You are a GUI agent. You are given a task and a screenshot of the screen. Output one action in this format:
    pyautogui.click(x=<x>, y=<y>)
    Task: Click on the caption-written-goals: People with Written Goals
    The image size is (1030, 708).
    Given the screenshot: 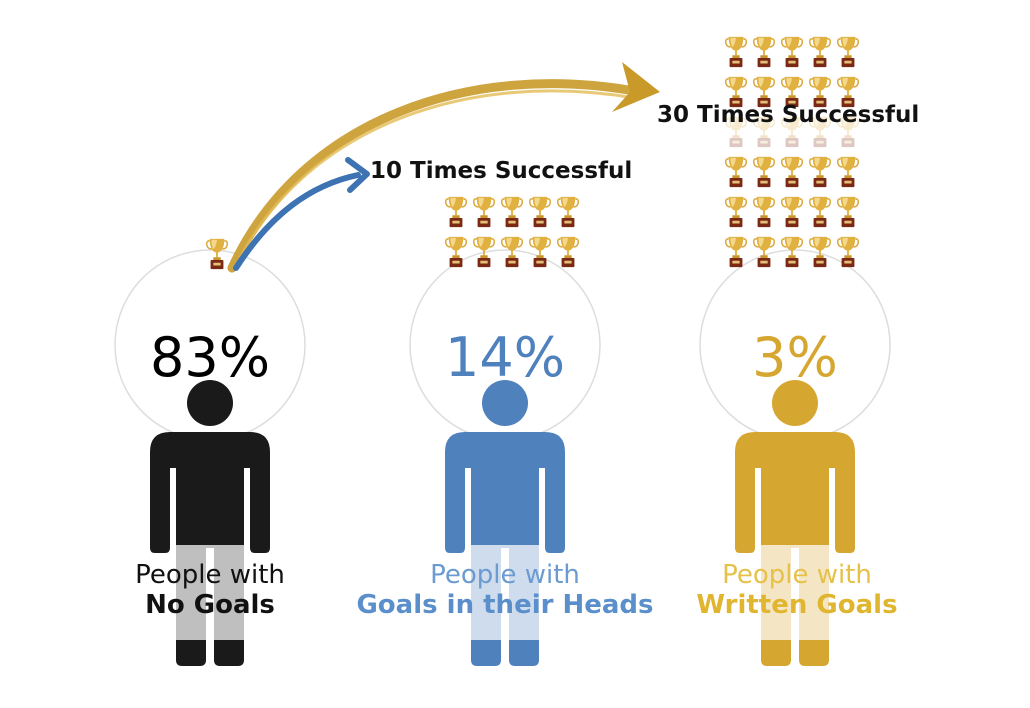 What is the action you would take?
    pyautogui.click(x=797, y=590)
    